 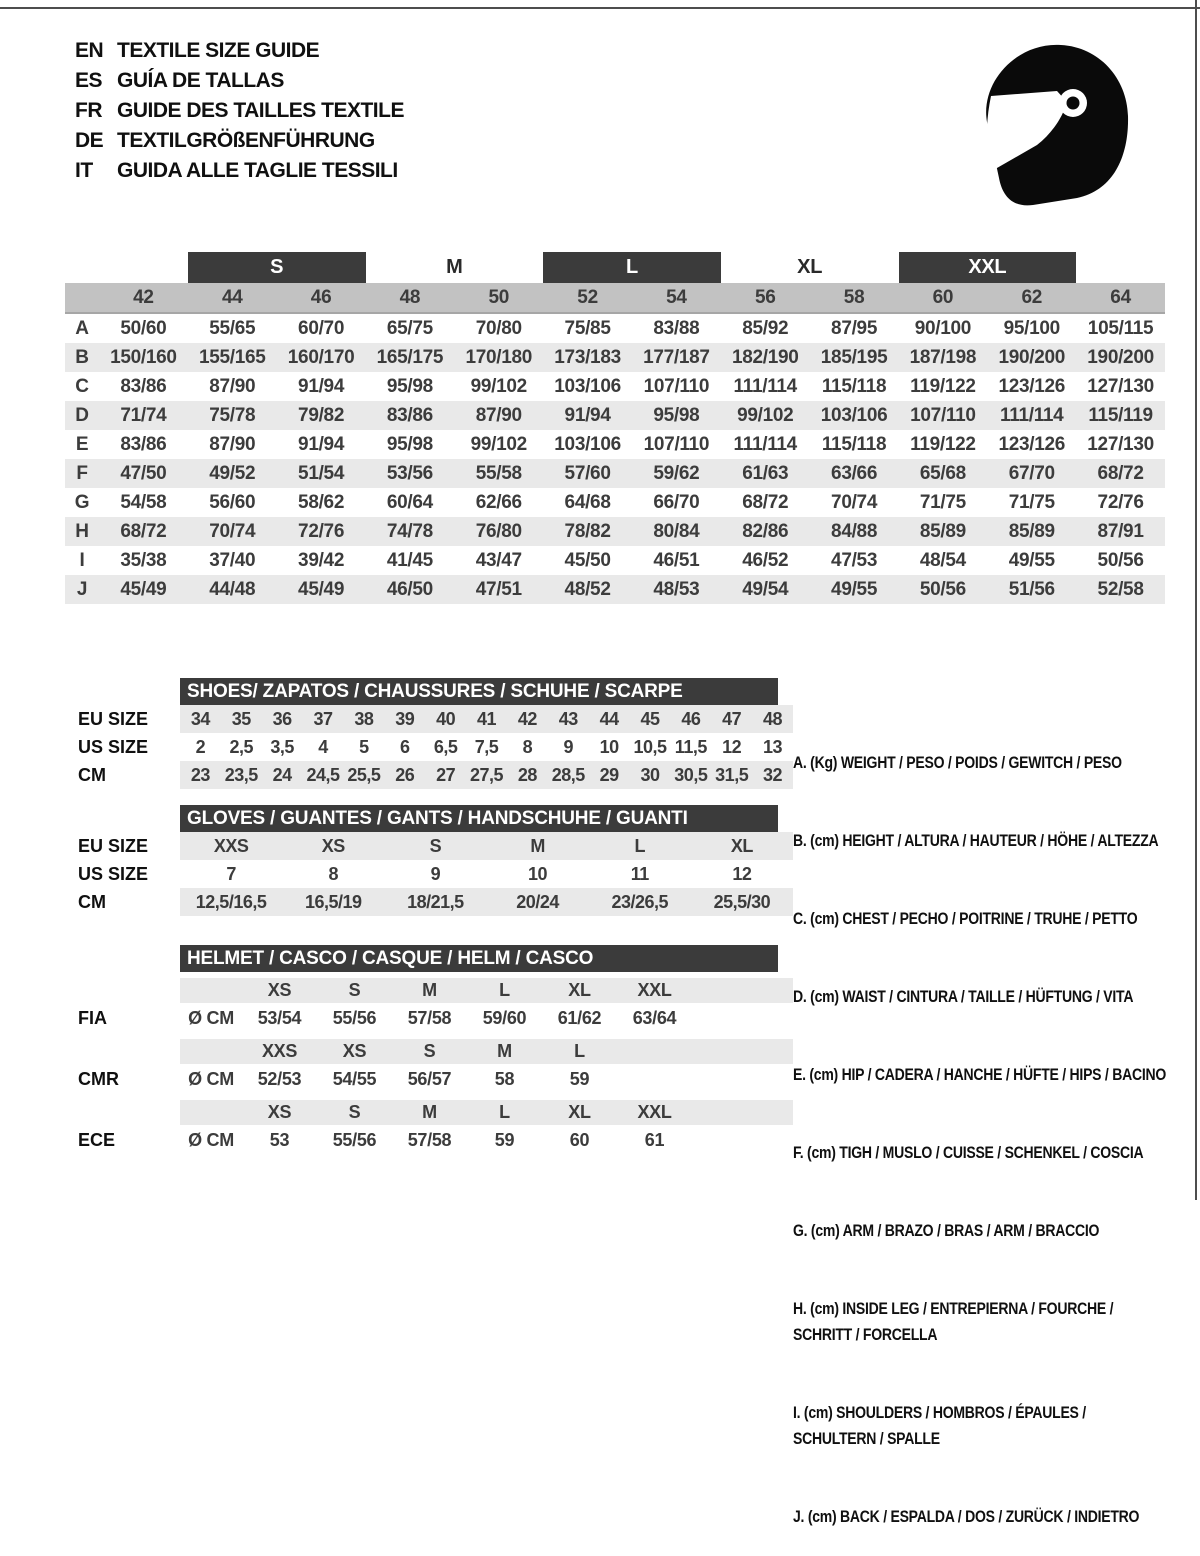 I want to click on shoe-size-value: 28,5, so click(x=568, y=774).